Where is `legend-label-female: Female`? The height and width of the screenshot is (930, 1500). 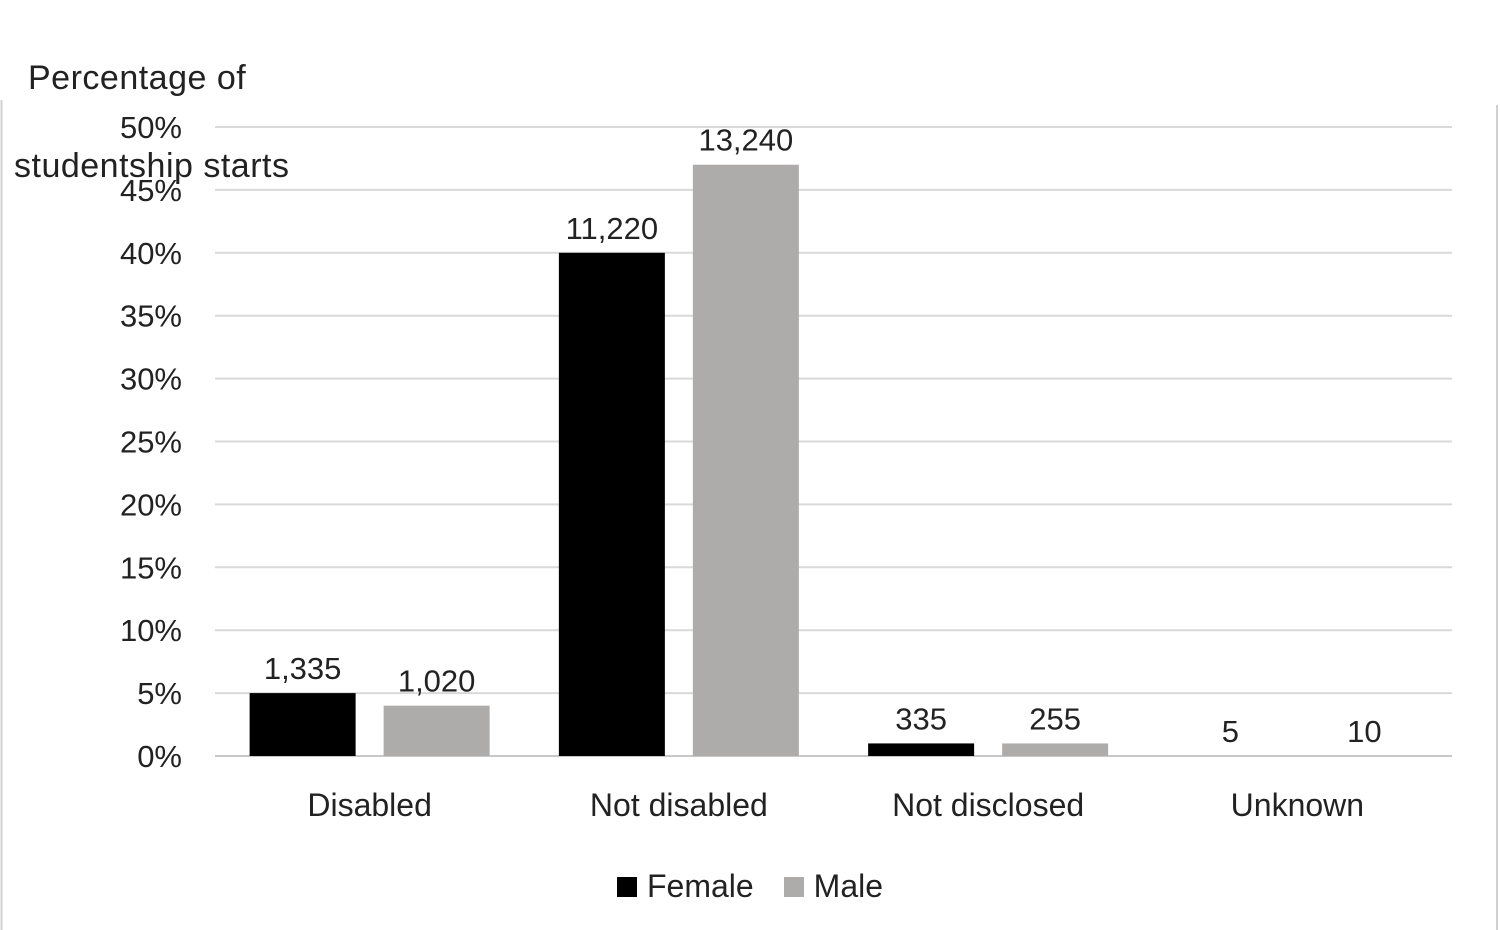 legend-label-female: Female is located at coordinates (700, 886).